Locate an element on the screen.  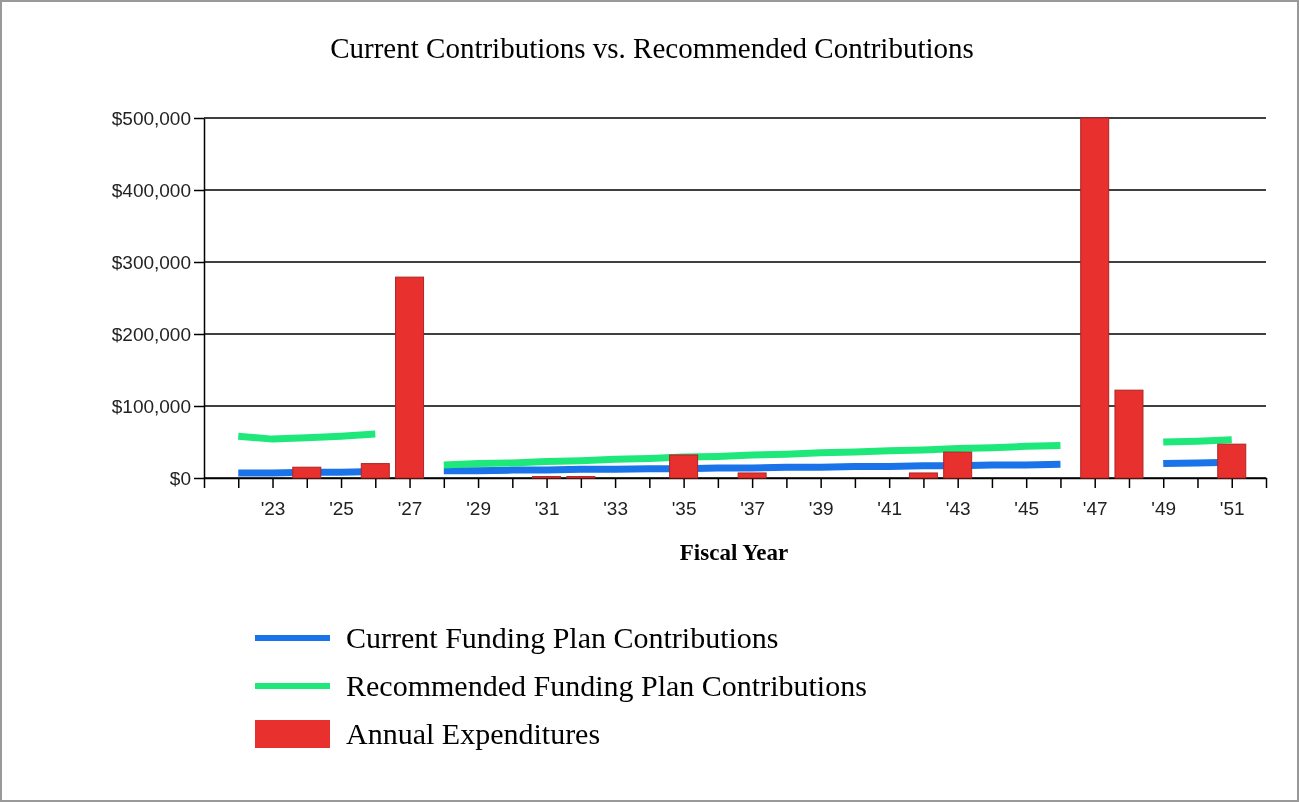
y-tick-label: $0 is located at coordinates (180, 478).